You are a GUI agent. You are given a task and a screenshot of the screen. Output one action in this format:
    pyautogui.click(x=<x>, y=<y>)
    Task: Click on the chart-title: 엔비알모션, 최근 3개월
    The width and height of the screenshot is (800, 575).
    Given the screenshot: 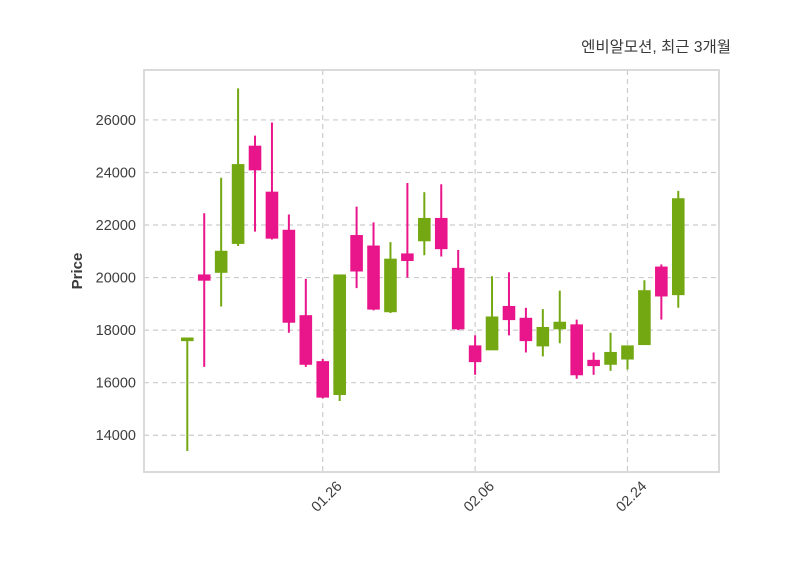 What is the action you would take?
    pyautogui.click(x=656, y=47)
    